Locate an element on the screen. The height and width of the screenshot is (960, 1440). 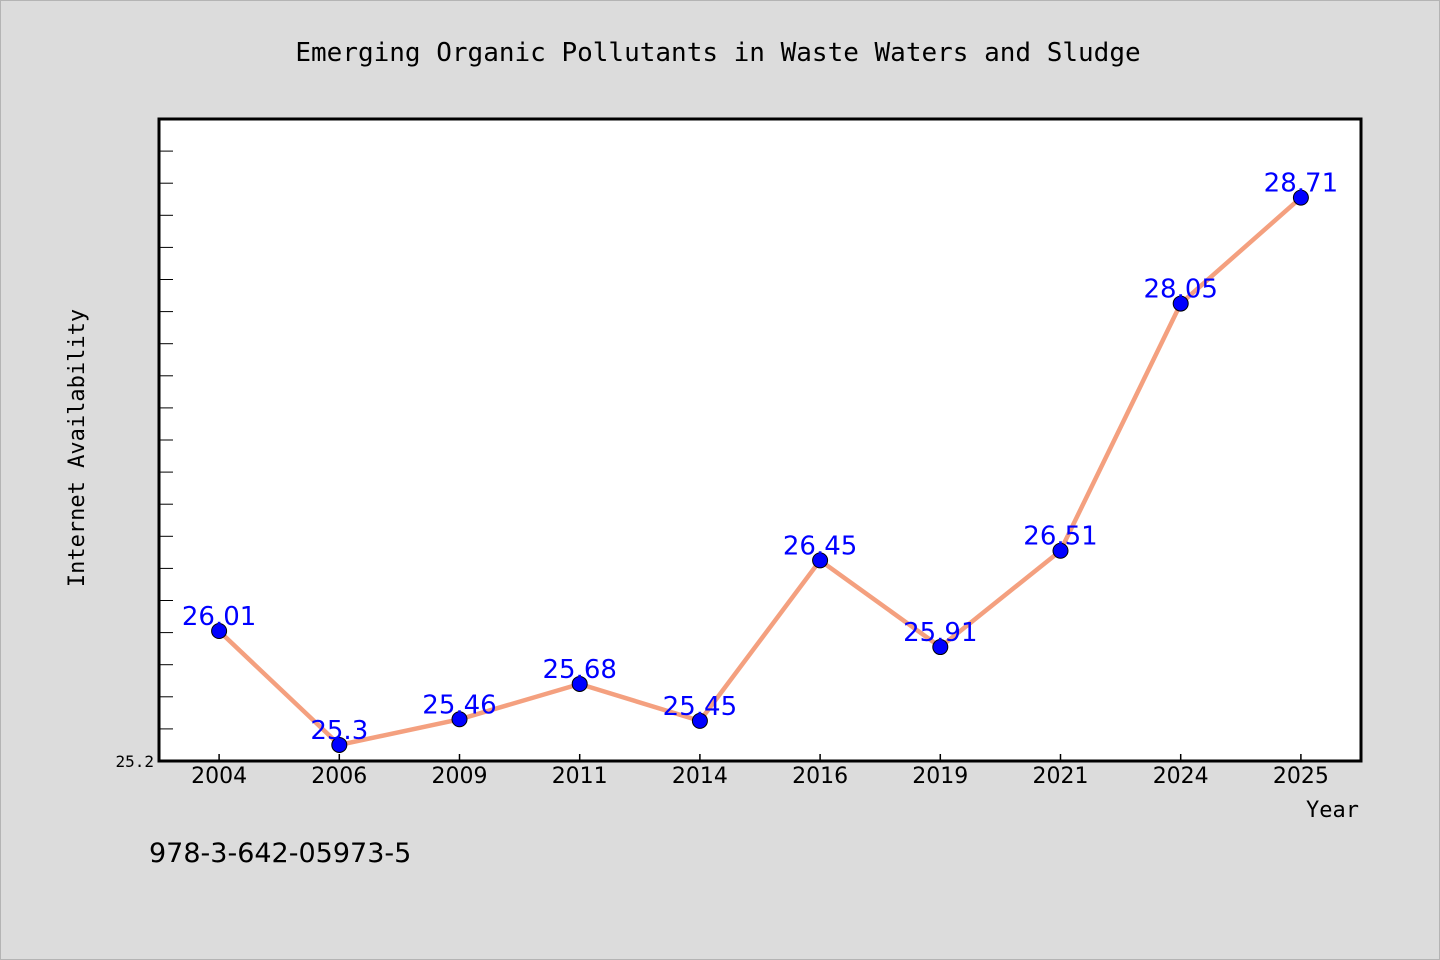
data-label: 25.3 is located at coordinates (339, 731).